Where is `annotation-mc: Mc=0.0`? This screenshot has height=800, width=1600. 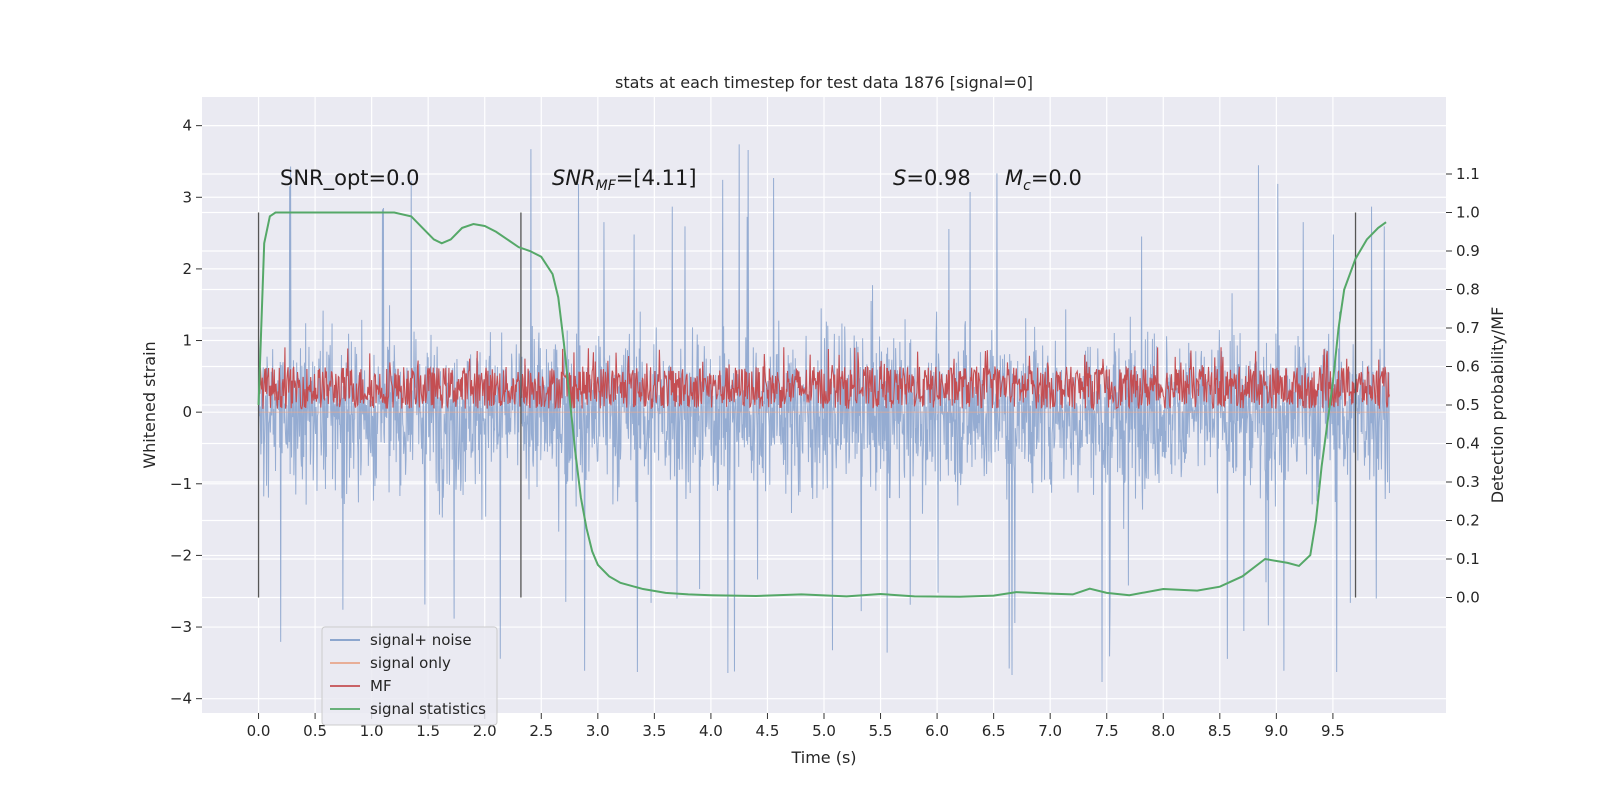 annotation-mc: Mc=0.0 is located at coordinates (1043, 180).